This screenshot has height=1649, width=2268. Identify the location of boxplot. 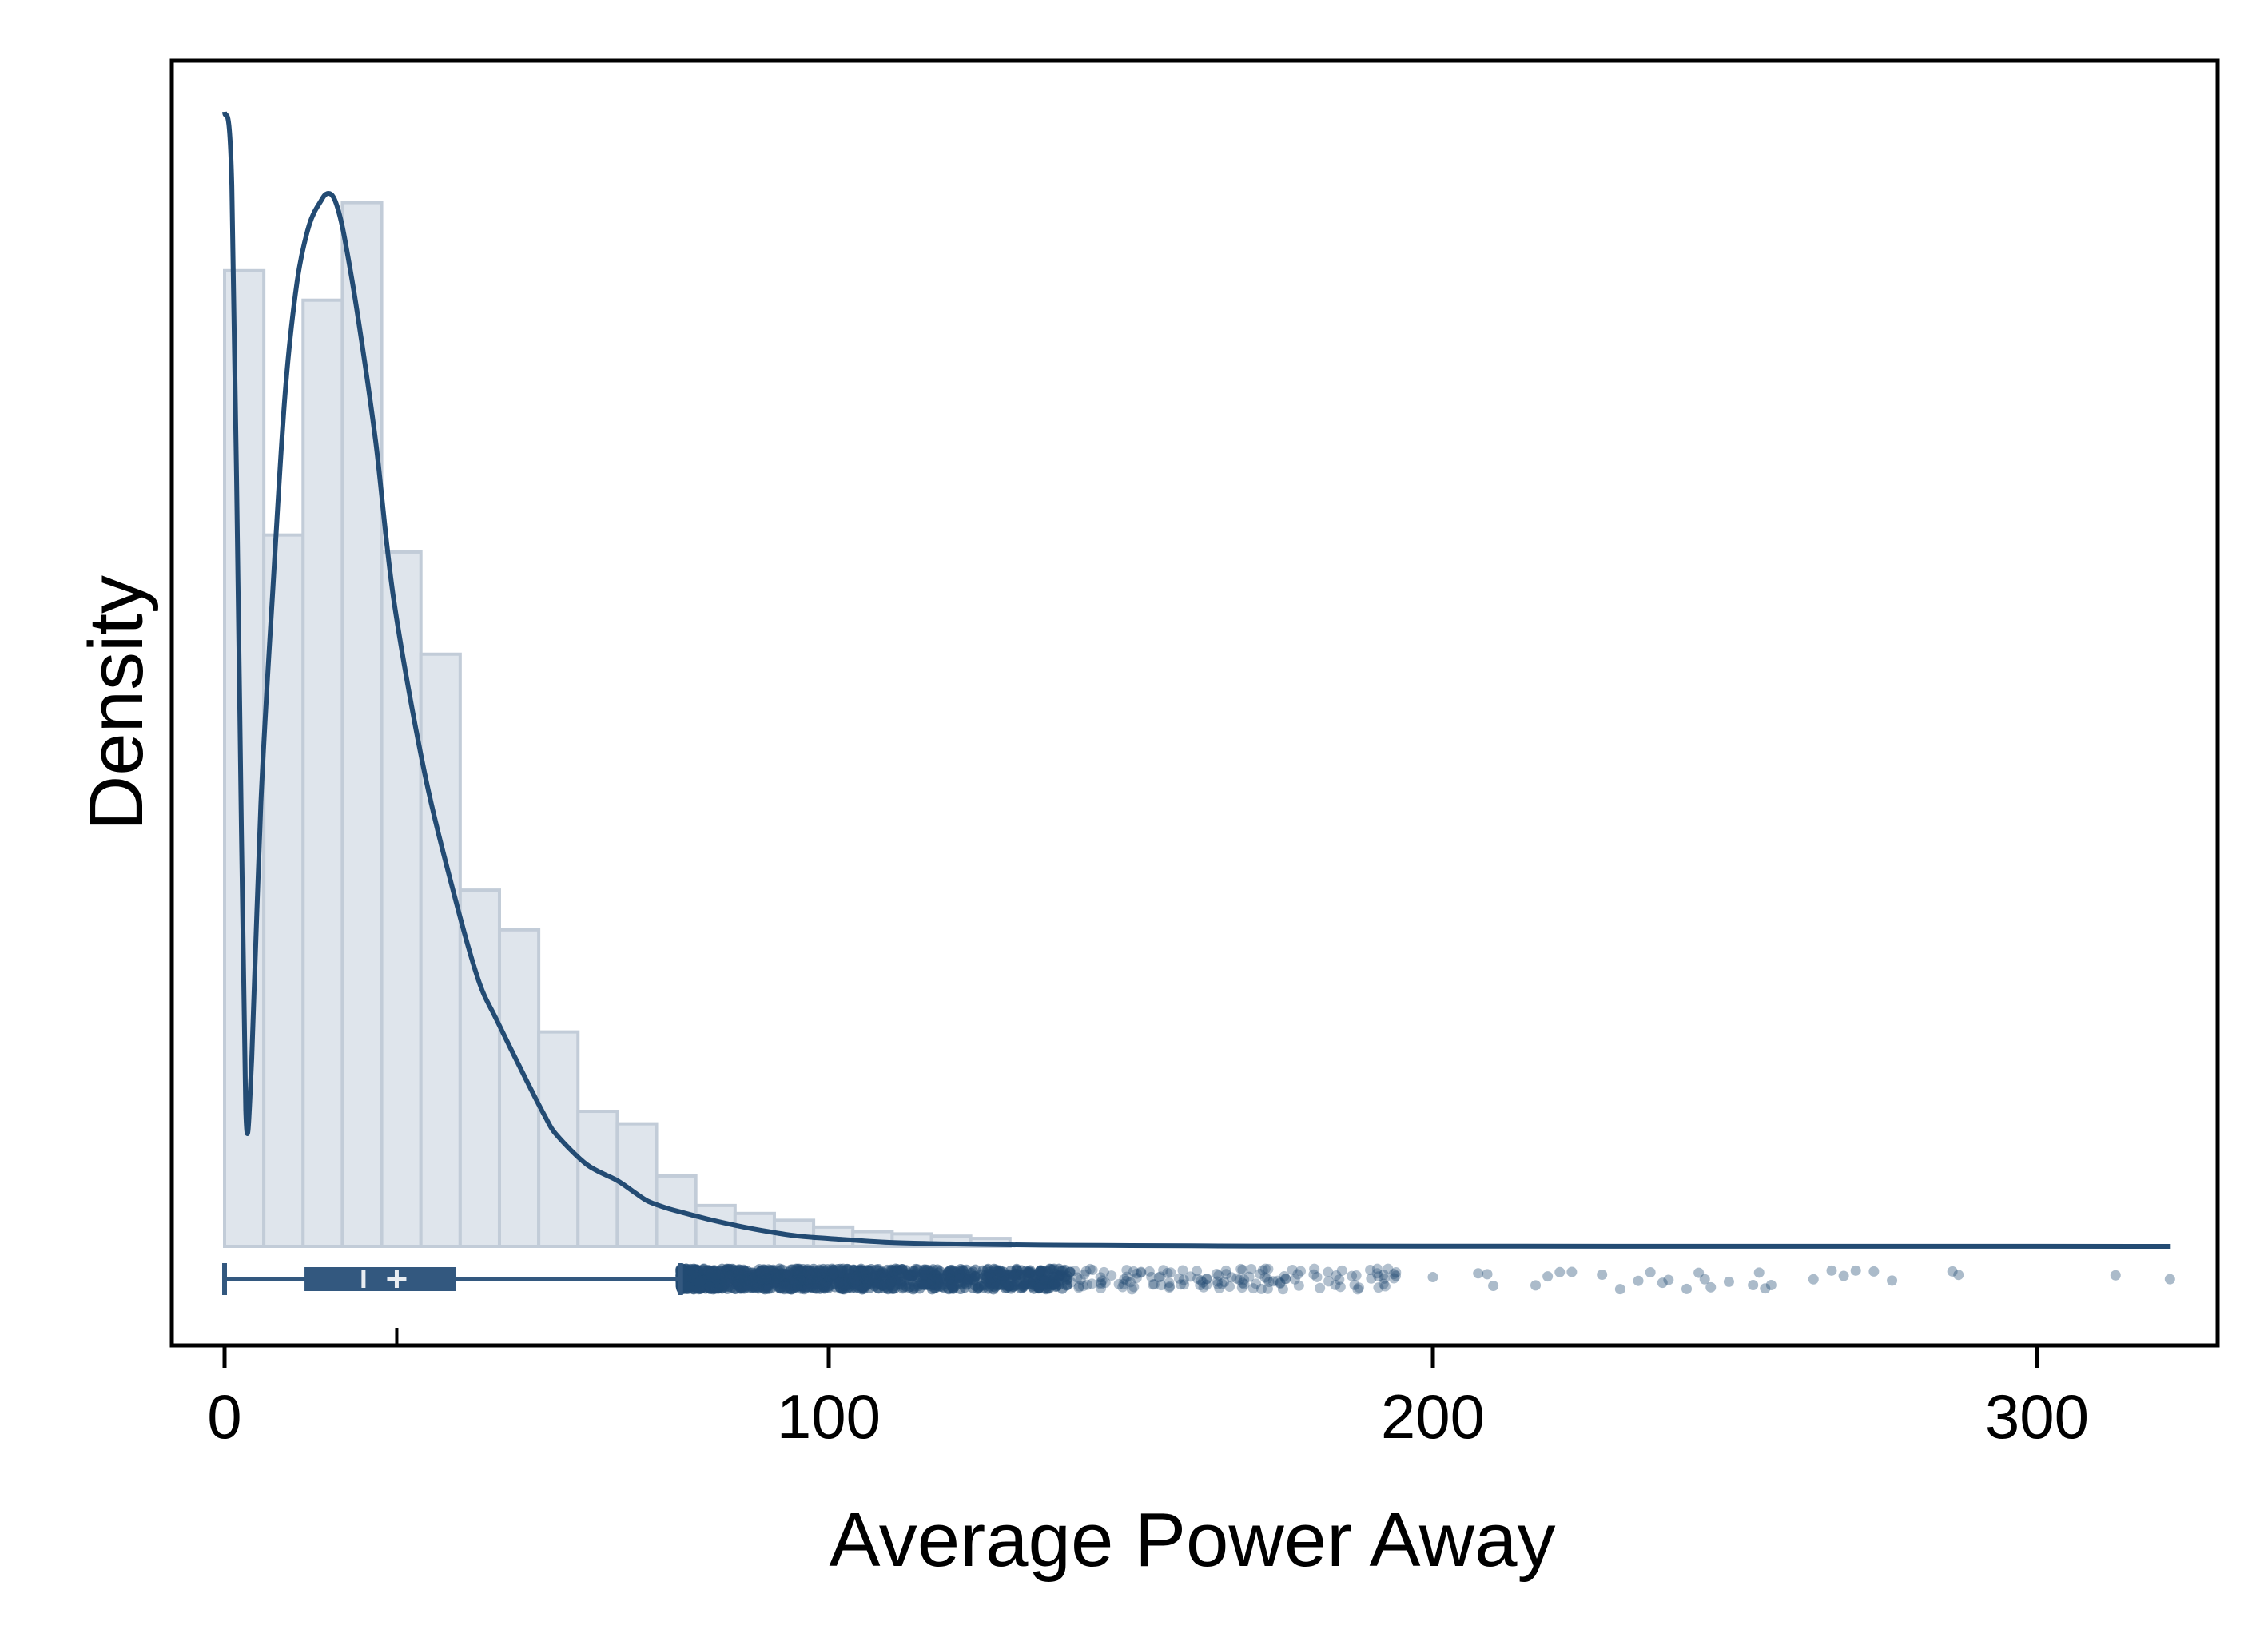
(452, 1304).